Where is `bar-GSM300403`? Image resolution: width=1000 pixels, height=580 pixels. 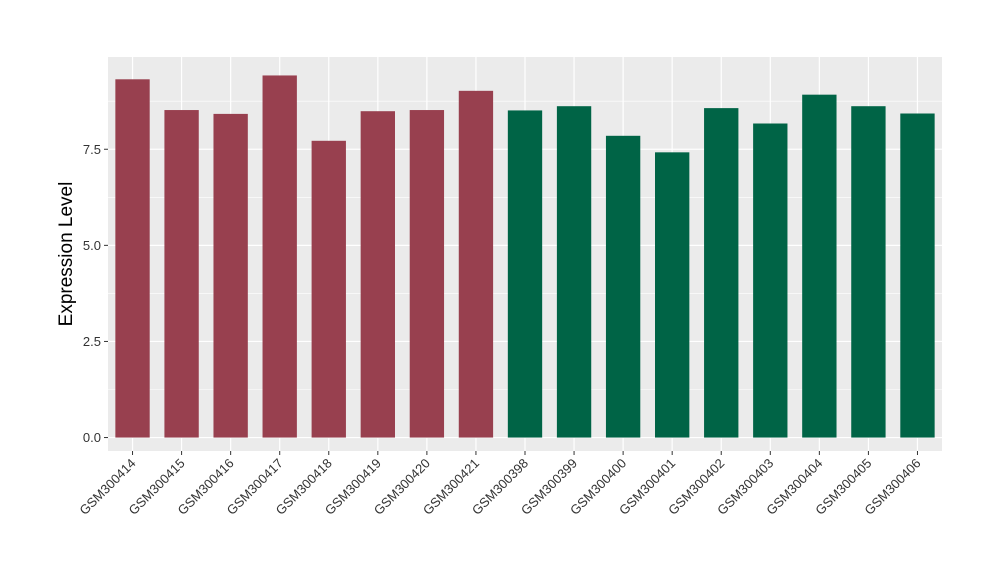
bar-GSM300403 is located at coordinates (770, 280).